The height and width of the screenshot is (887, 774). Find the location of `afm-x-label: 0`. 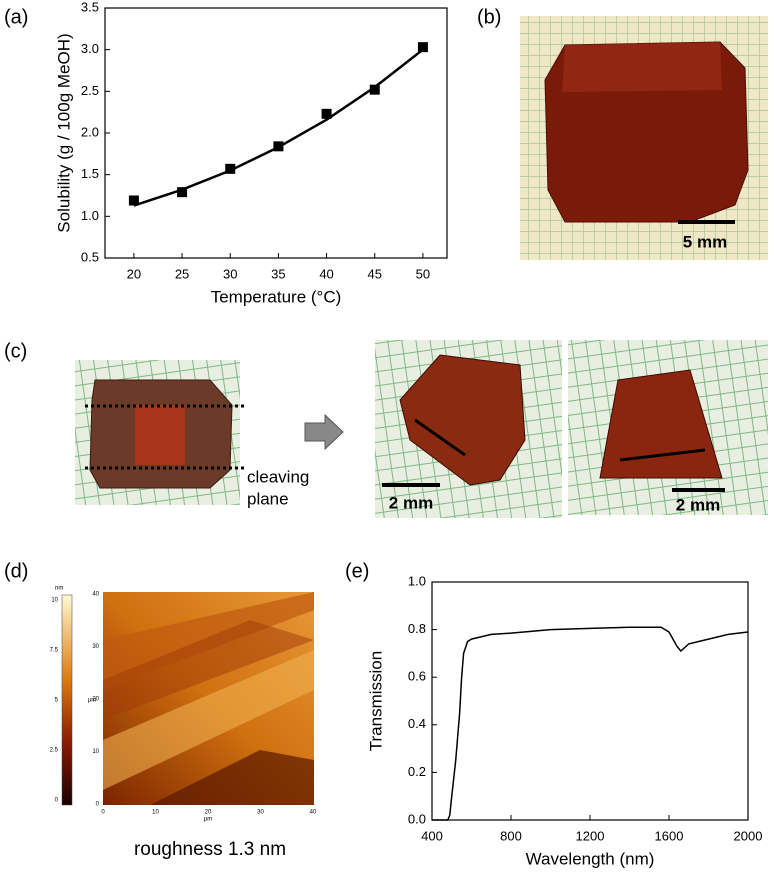

afm-x-label: 0 is located at coordinates (103, 813).